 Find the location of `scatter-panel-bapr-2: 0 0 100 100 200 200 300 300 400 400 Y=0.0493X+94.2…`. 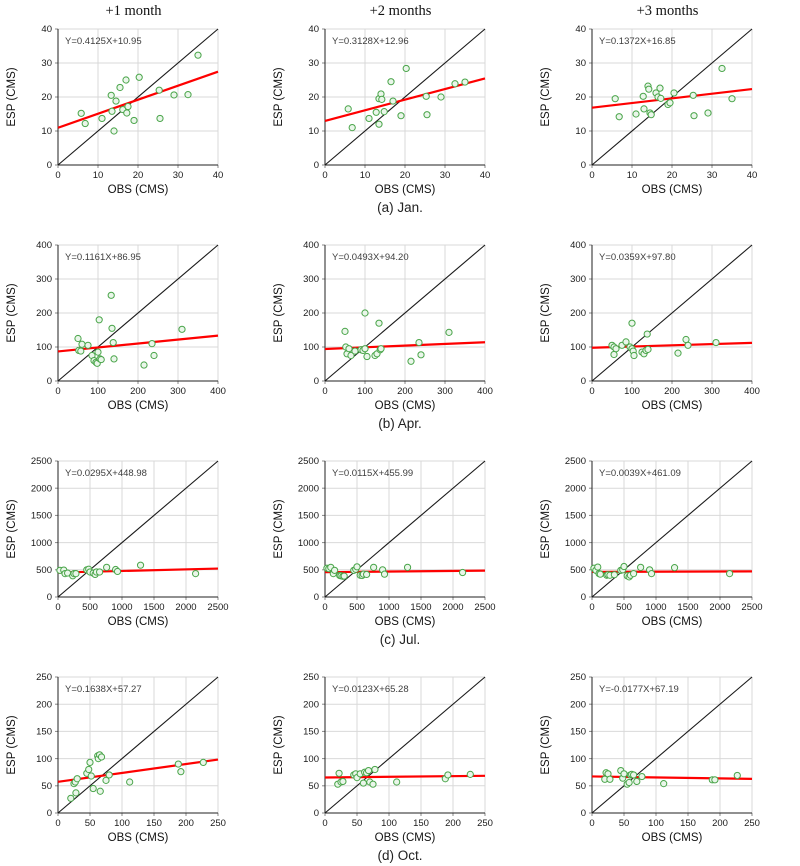

scatter-panel-bapr-2: 0 0 100 100 200 200 300 300 400 400 Y=0.0493X+94.2… is located at coordinates (400, 316).